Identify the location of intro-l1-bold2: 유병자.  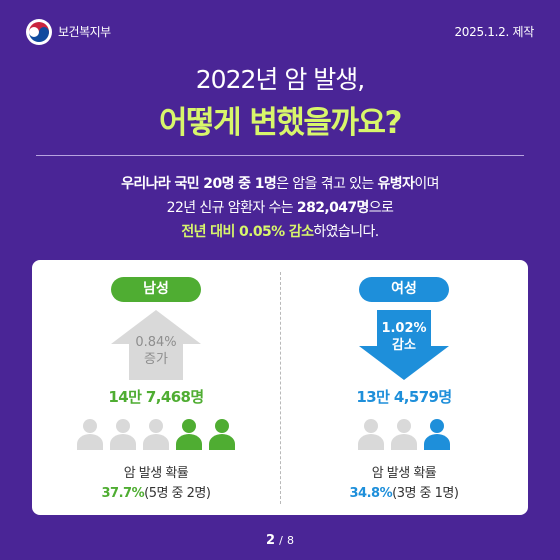
(396, 184).